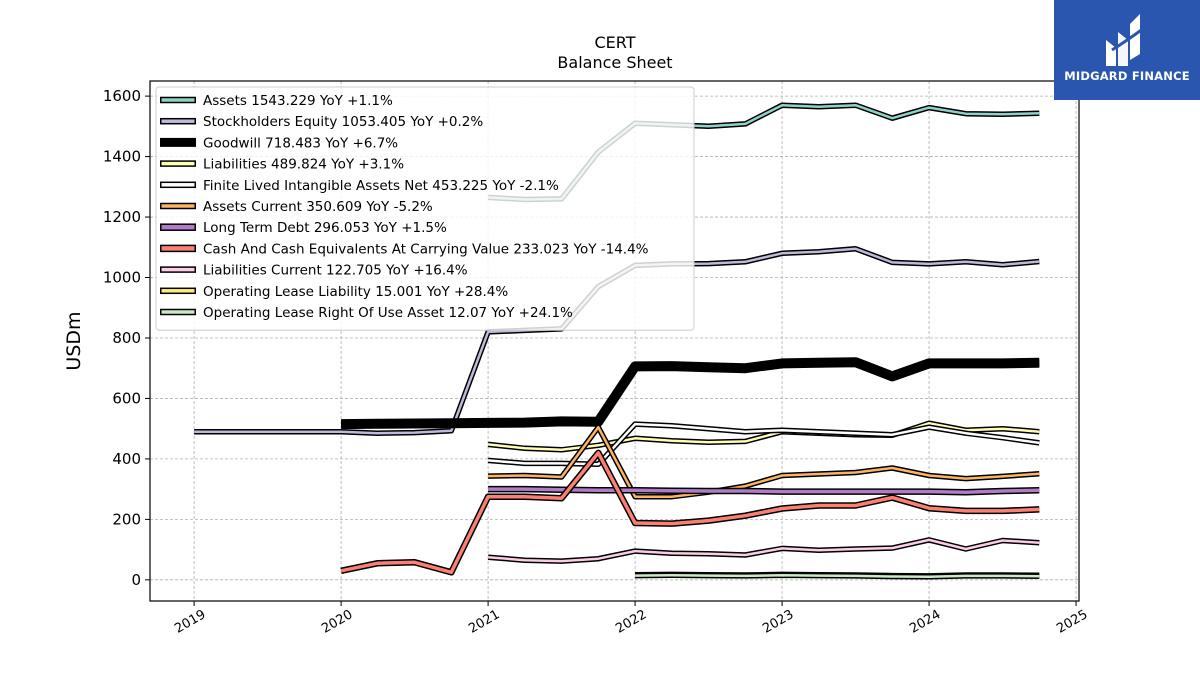  What do you see at coordinates (122, 217) in the screenshot?
I see `y-tick-label: 1200` at bounding box center [122, 217].